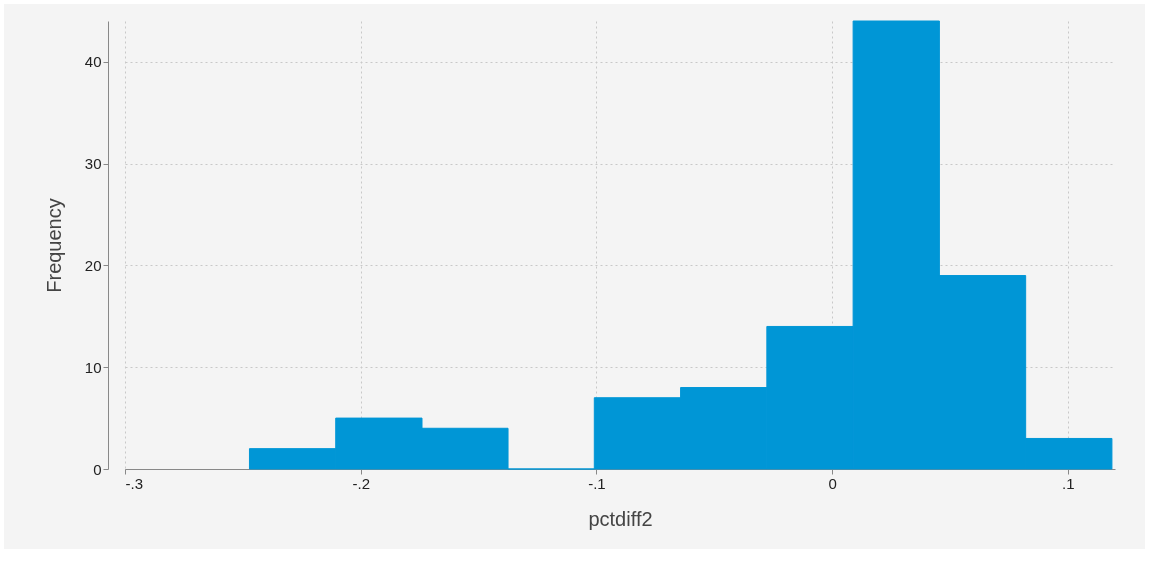 The image size is (1155, 575). Describe the element at coordinates (93, 367) in the screenshot. I see `y-tick-label: 10` at that location.